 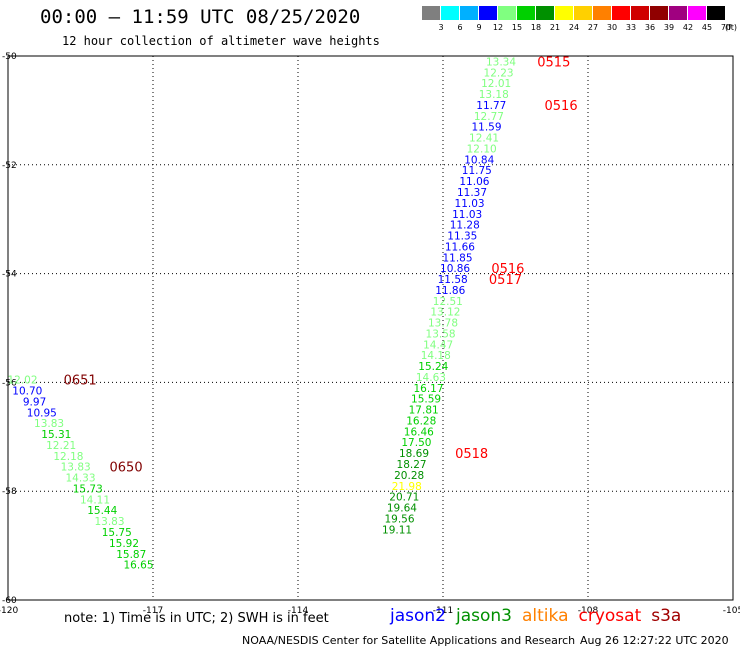 I want to click on swh-value-label: 11.59, so click(x=486, y=128).